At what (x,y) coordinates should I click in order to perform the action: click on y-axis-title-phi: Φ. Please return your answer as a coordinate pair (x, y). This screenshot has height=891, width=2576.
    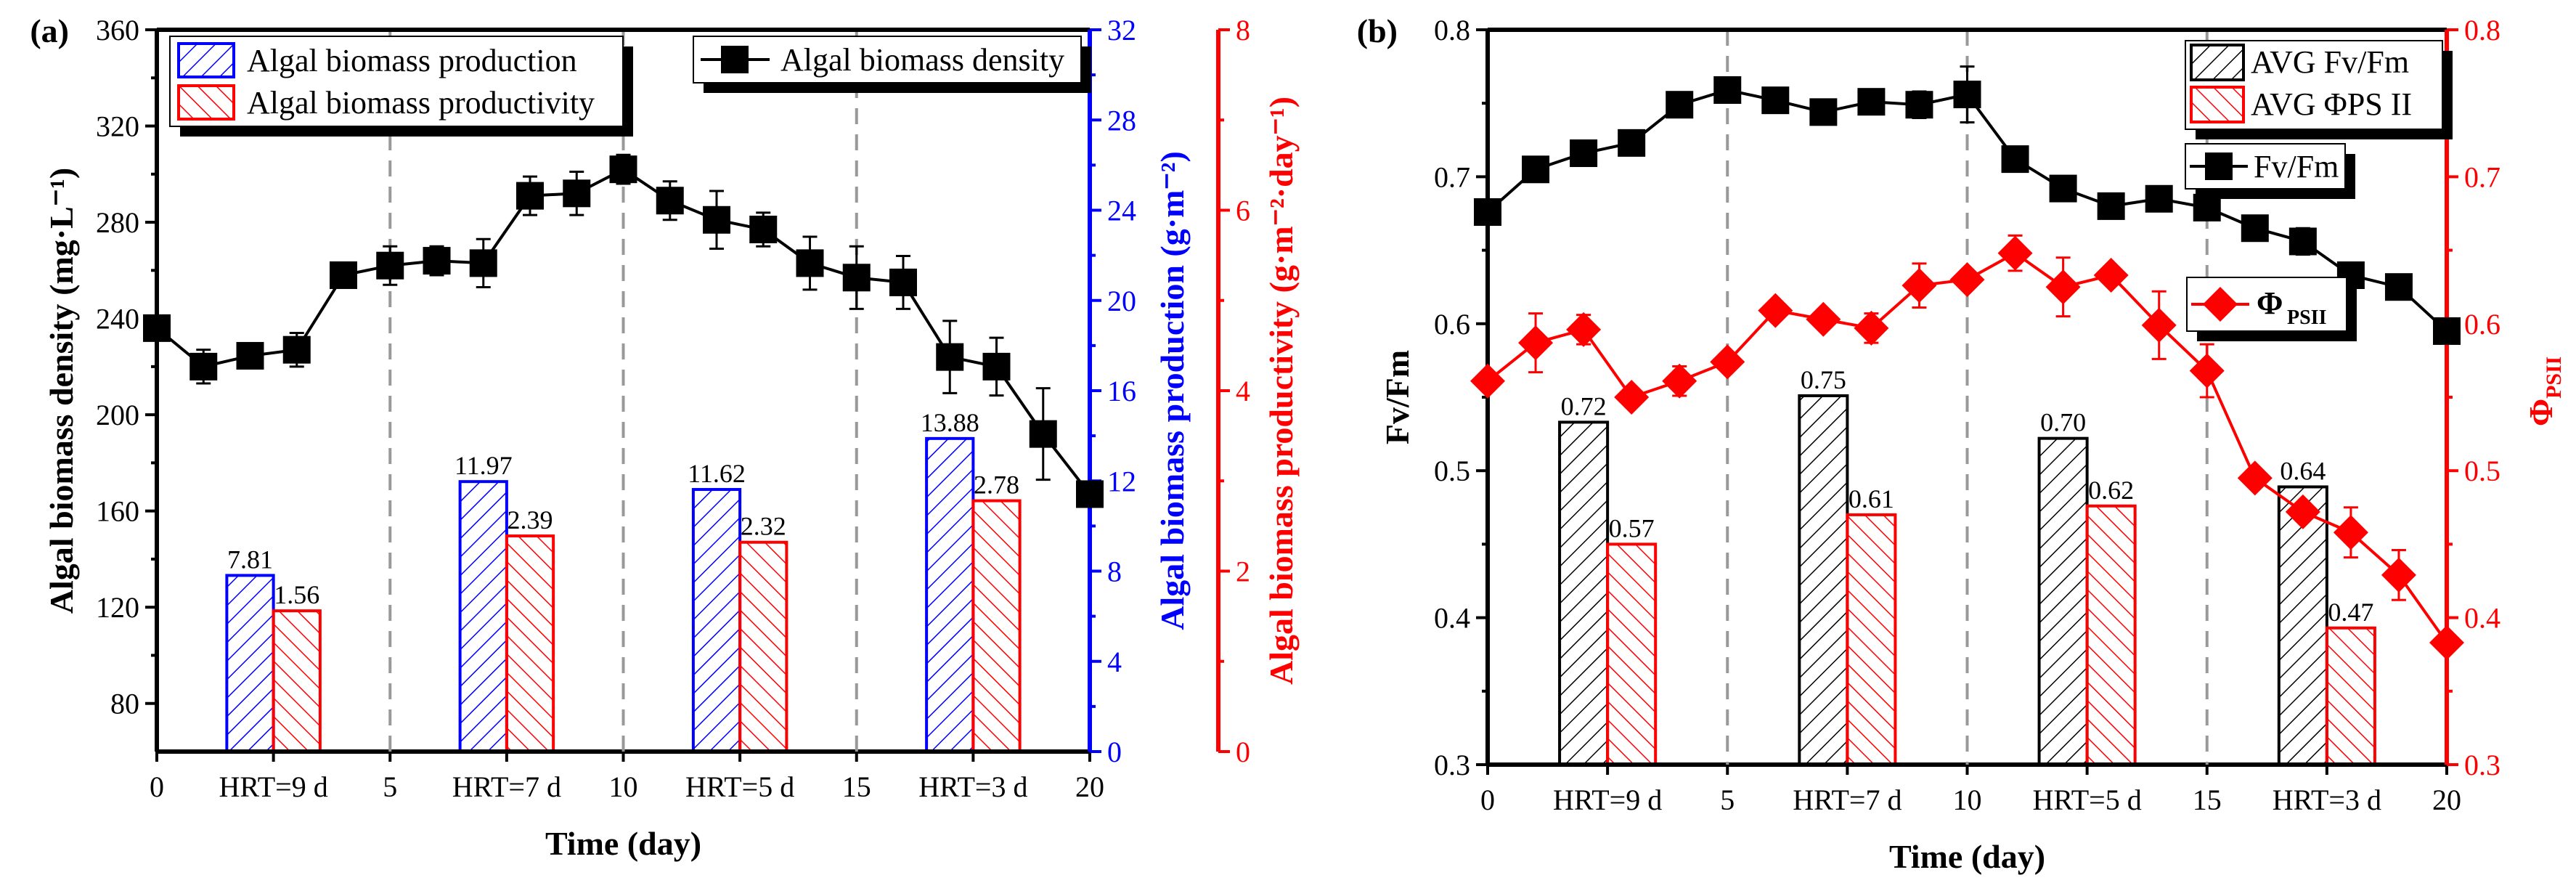
    Looking at the image, I should click on (2540, 412).